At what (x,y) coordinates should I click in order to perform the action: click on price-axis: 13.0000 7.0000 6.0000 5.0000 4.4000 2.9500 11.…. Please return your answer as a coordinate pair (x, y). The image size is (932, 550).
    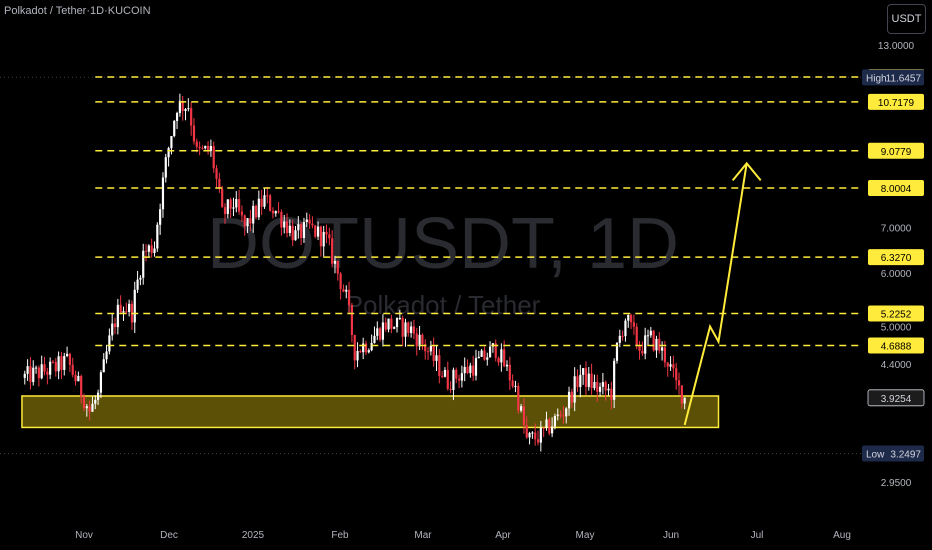
    Looking at the image, I should click on (893, 265).